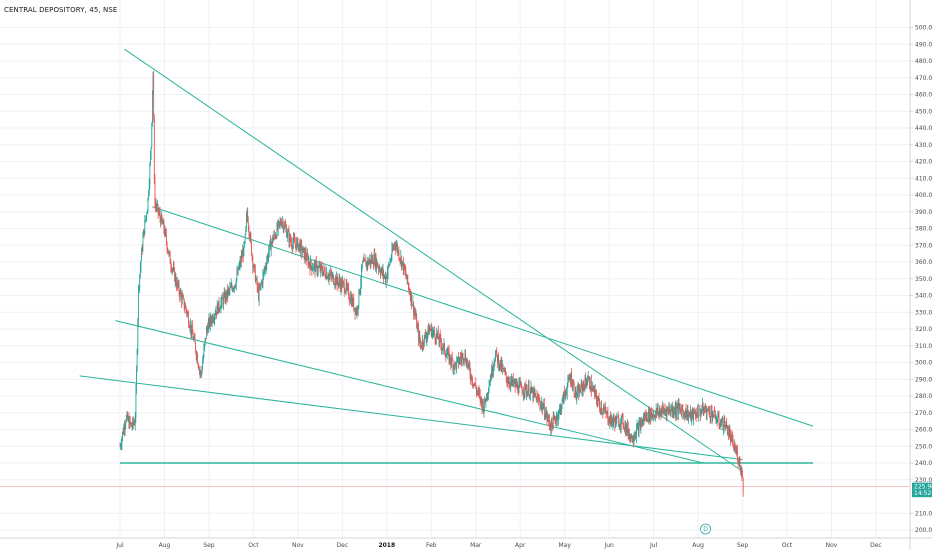  I want to click on price-tick-label: 210.00, so click(923, 513).